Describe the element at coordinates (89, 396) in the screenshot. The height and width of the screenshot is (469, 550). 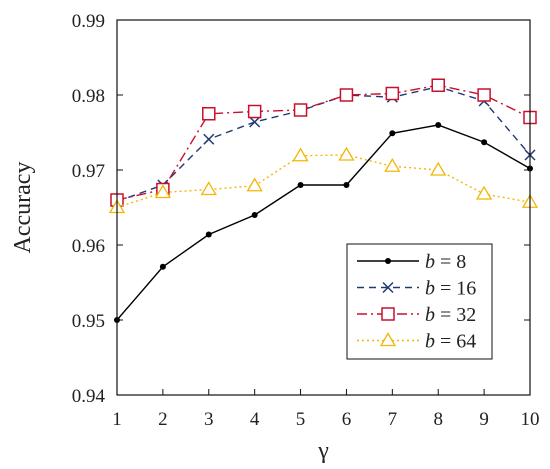
I see `y-tick-label: 0.94` at that location.